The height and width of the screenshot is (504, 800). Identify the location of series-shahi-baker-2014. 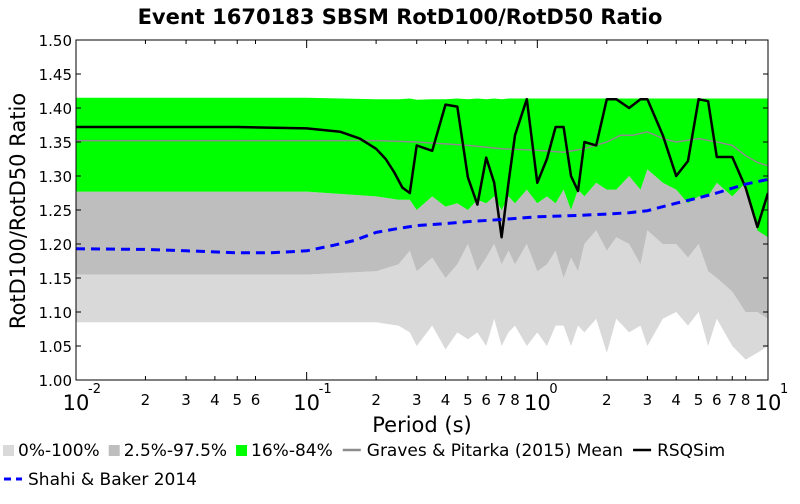
(422, 216).